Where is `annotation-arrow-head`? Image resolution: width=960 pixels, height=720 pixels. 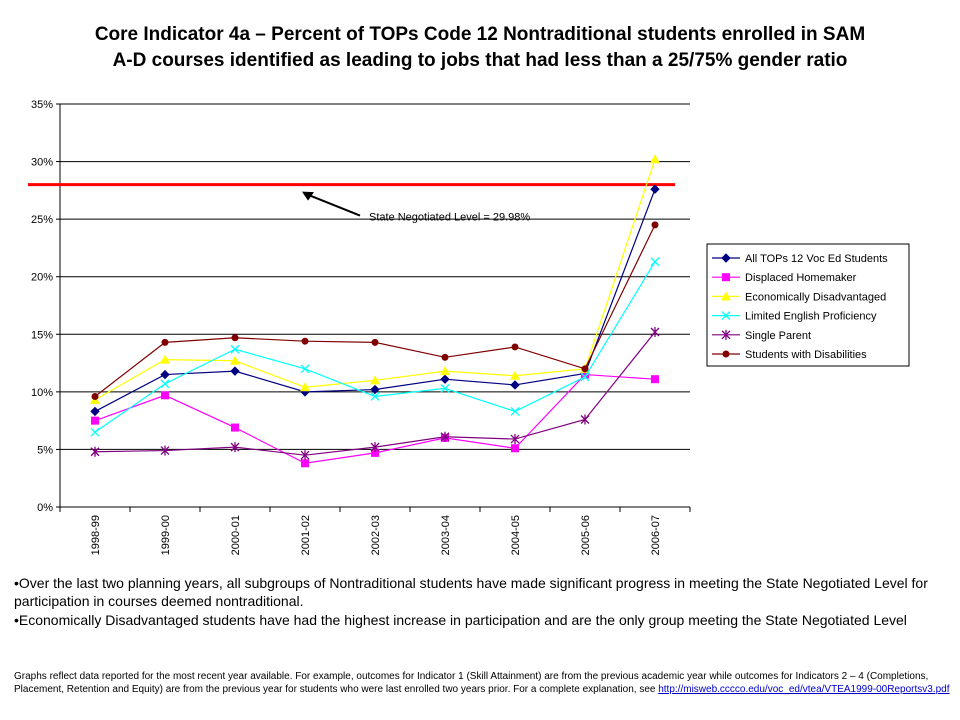
annotation-arrow-head is located at coordinates (308, 196).